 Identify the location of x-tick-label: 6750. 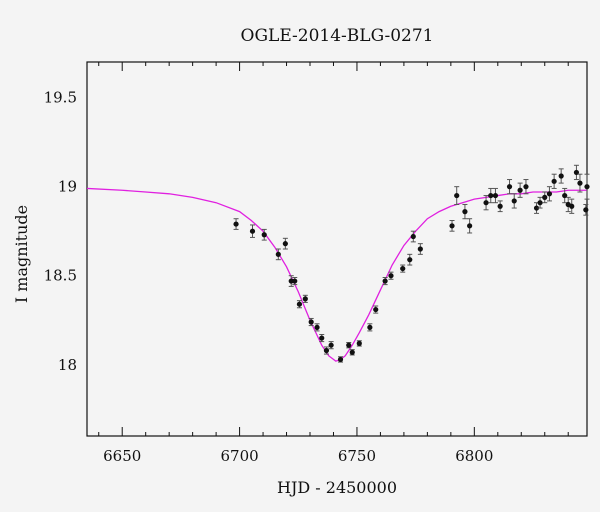
(357, 456).